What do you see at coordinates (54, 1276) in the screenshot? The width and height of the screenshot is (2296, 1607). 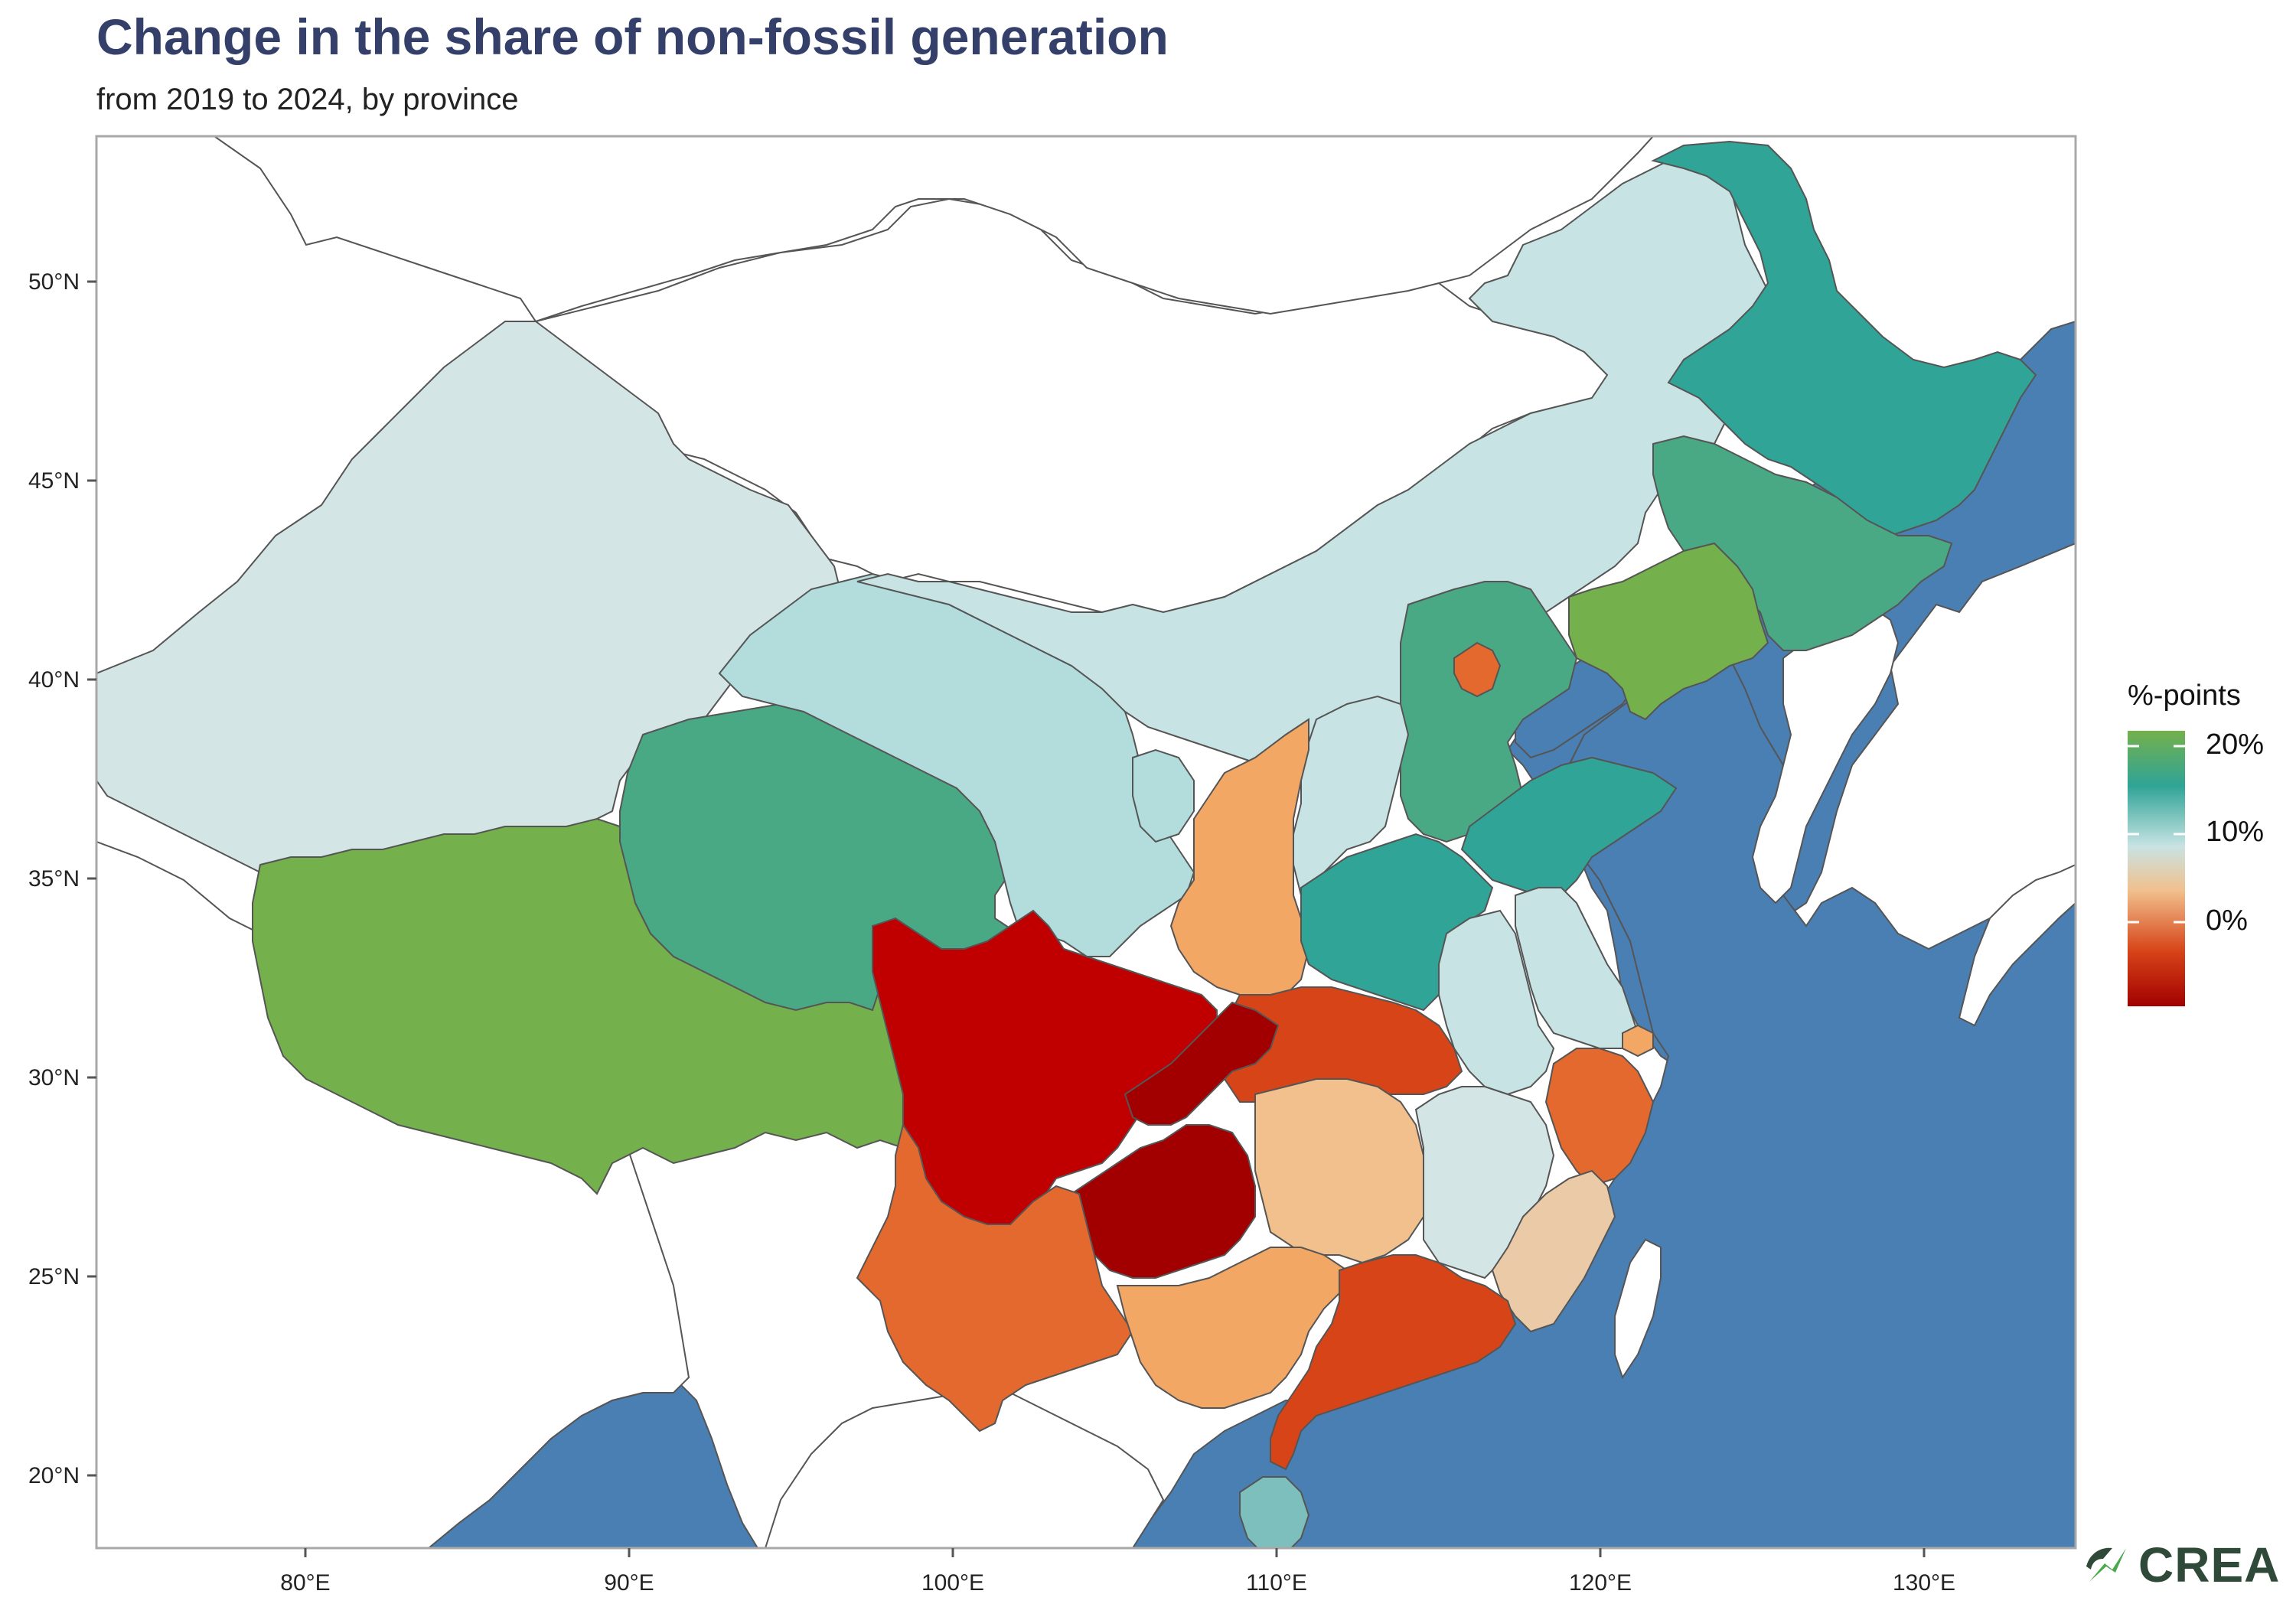 I see `y-tick-label: 25°N` at bounding box center [54, 1276].